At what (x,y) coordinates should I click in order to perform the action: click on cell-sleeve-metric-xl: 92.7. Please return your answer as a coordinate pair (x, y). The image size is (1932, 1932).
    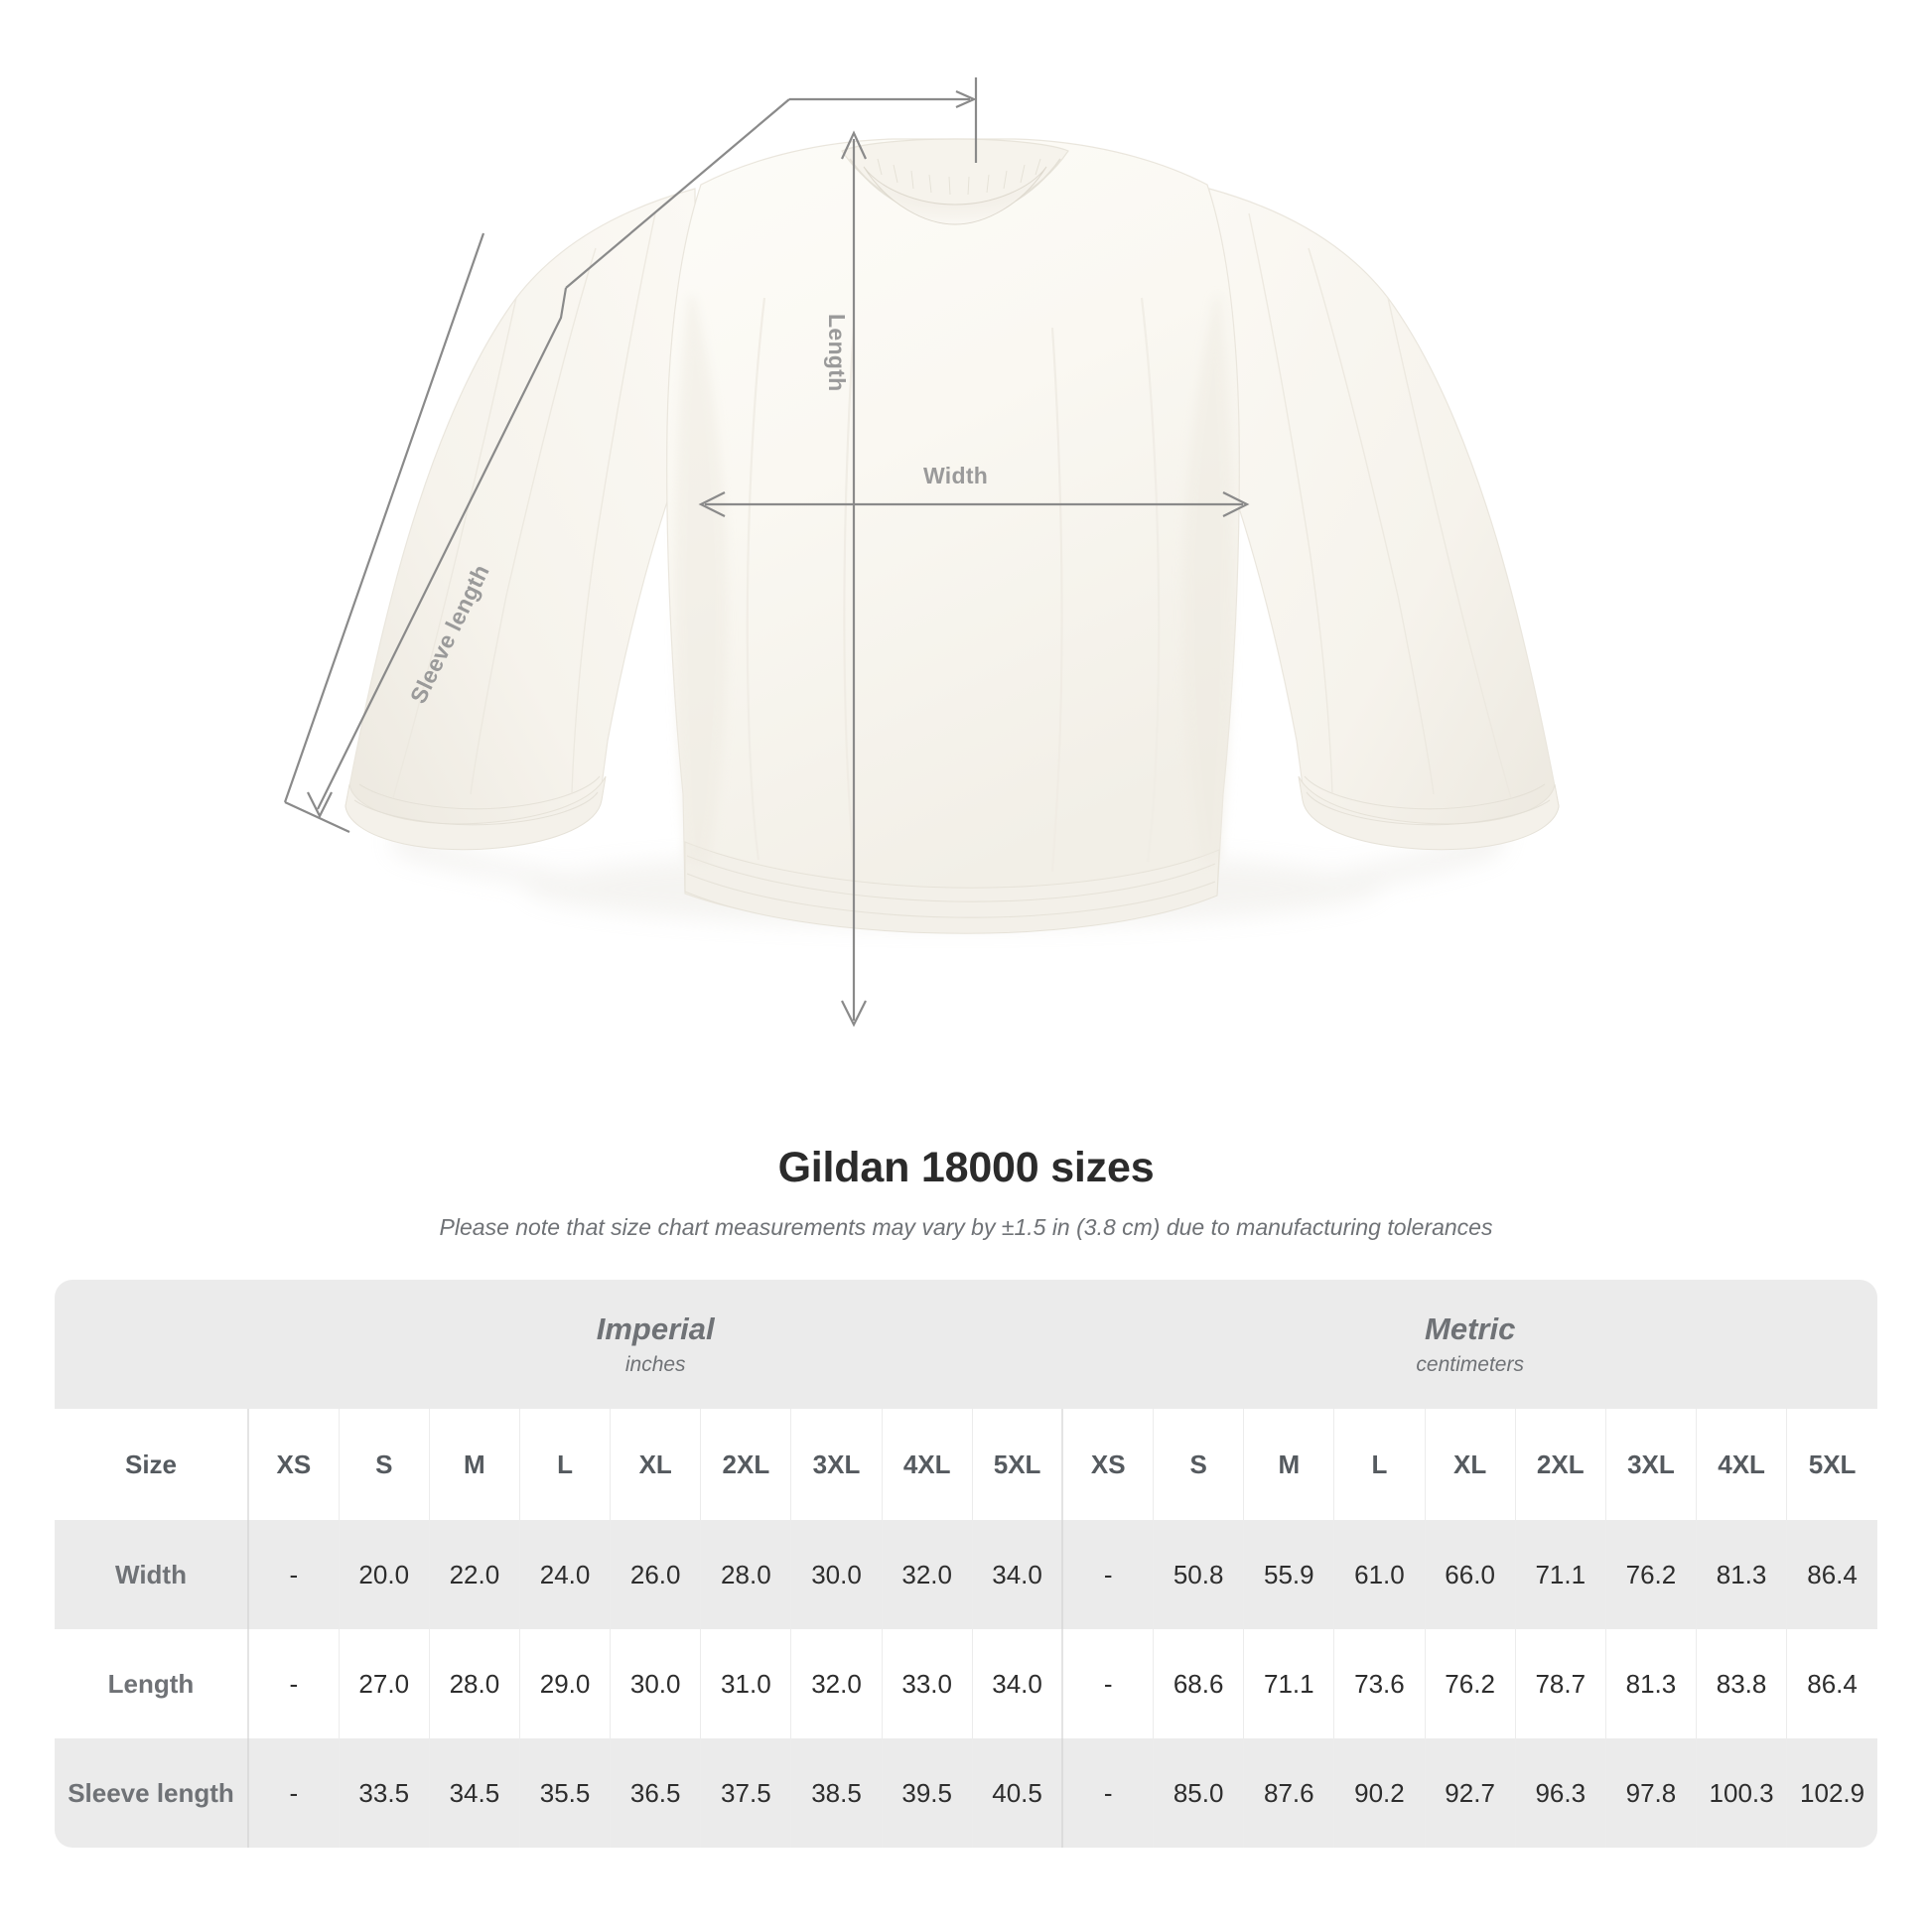
    Looking at the image, I should click on (1470, 1793).